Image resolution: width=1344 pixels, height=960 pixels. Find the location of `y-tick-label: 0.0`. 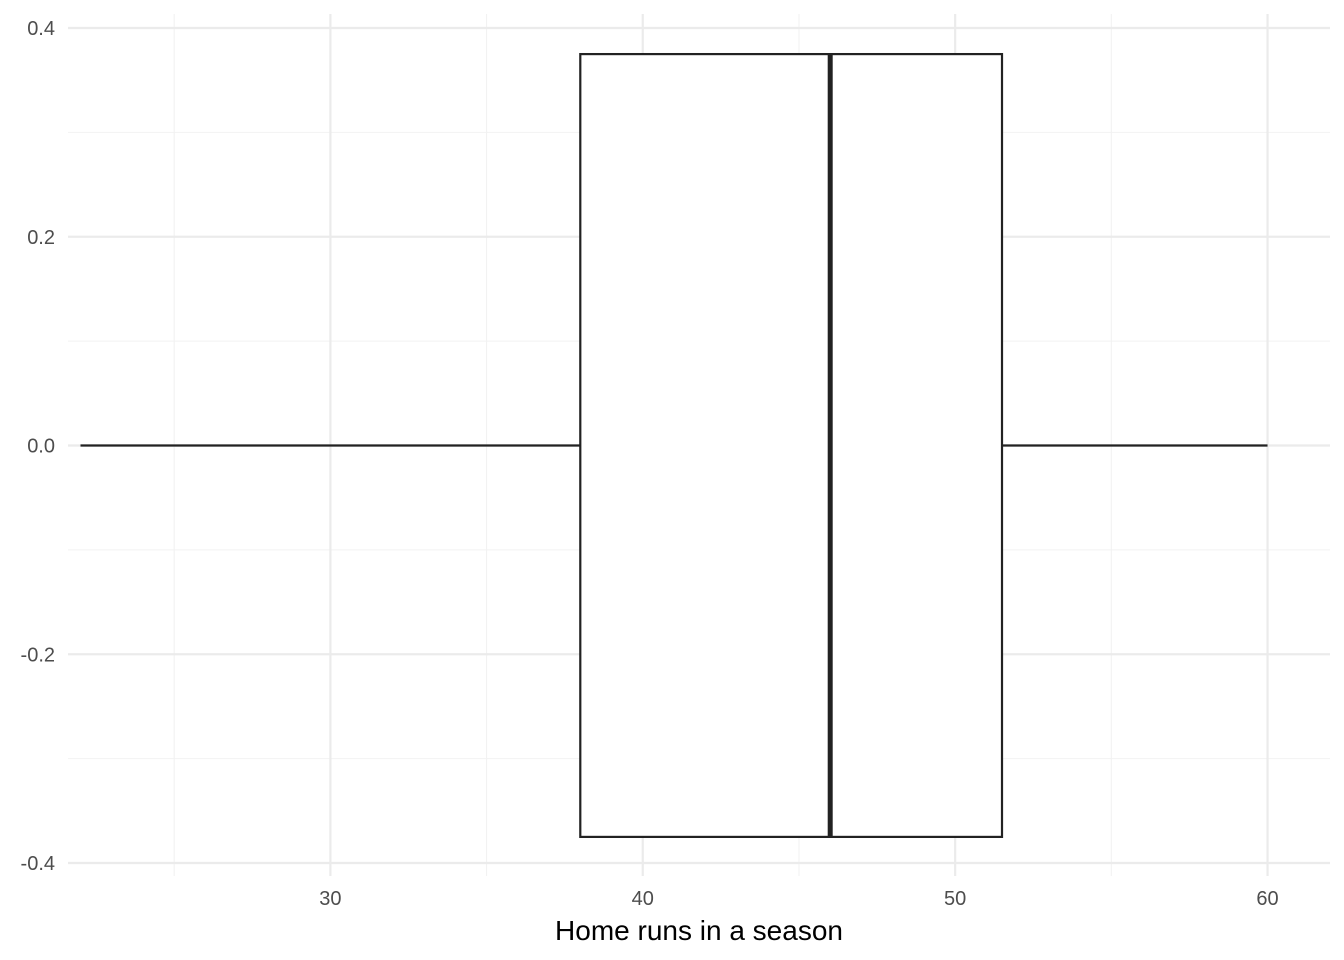

y-tick-label: 0.0 is located at coordinates (41, 447).